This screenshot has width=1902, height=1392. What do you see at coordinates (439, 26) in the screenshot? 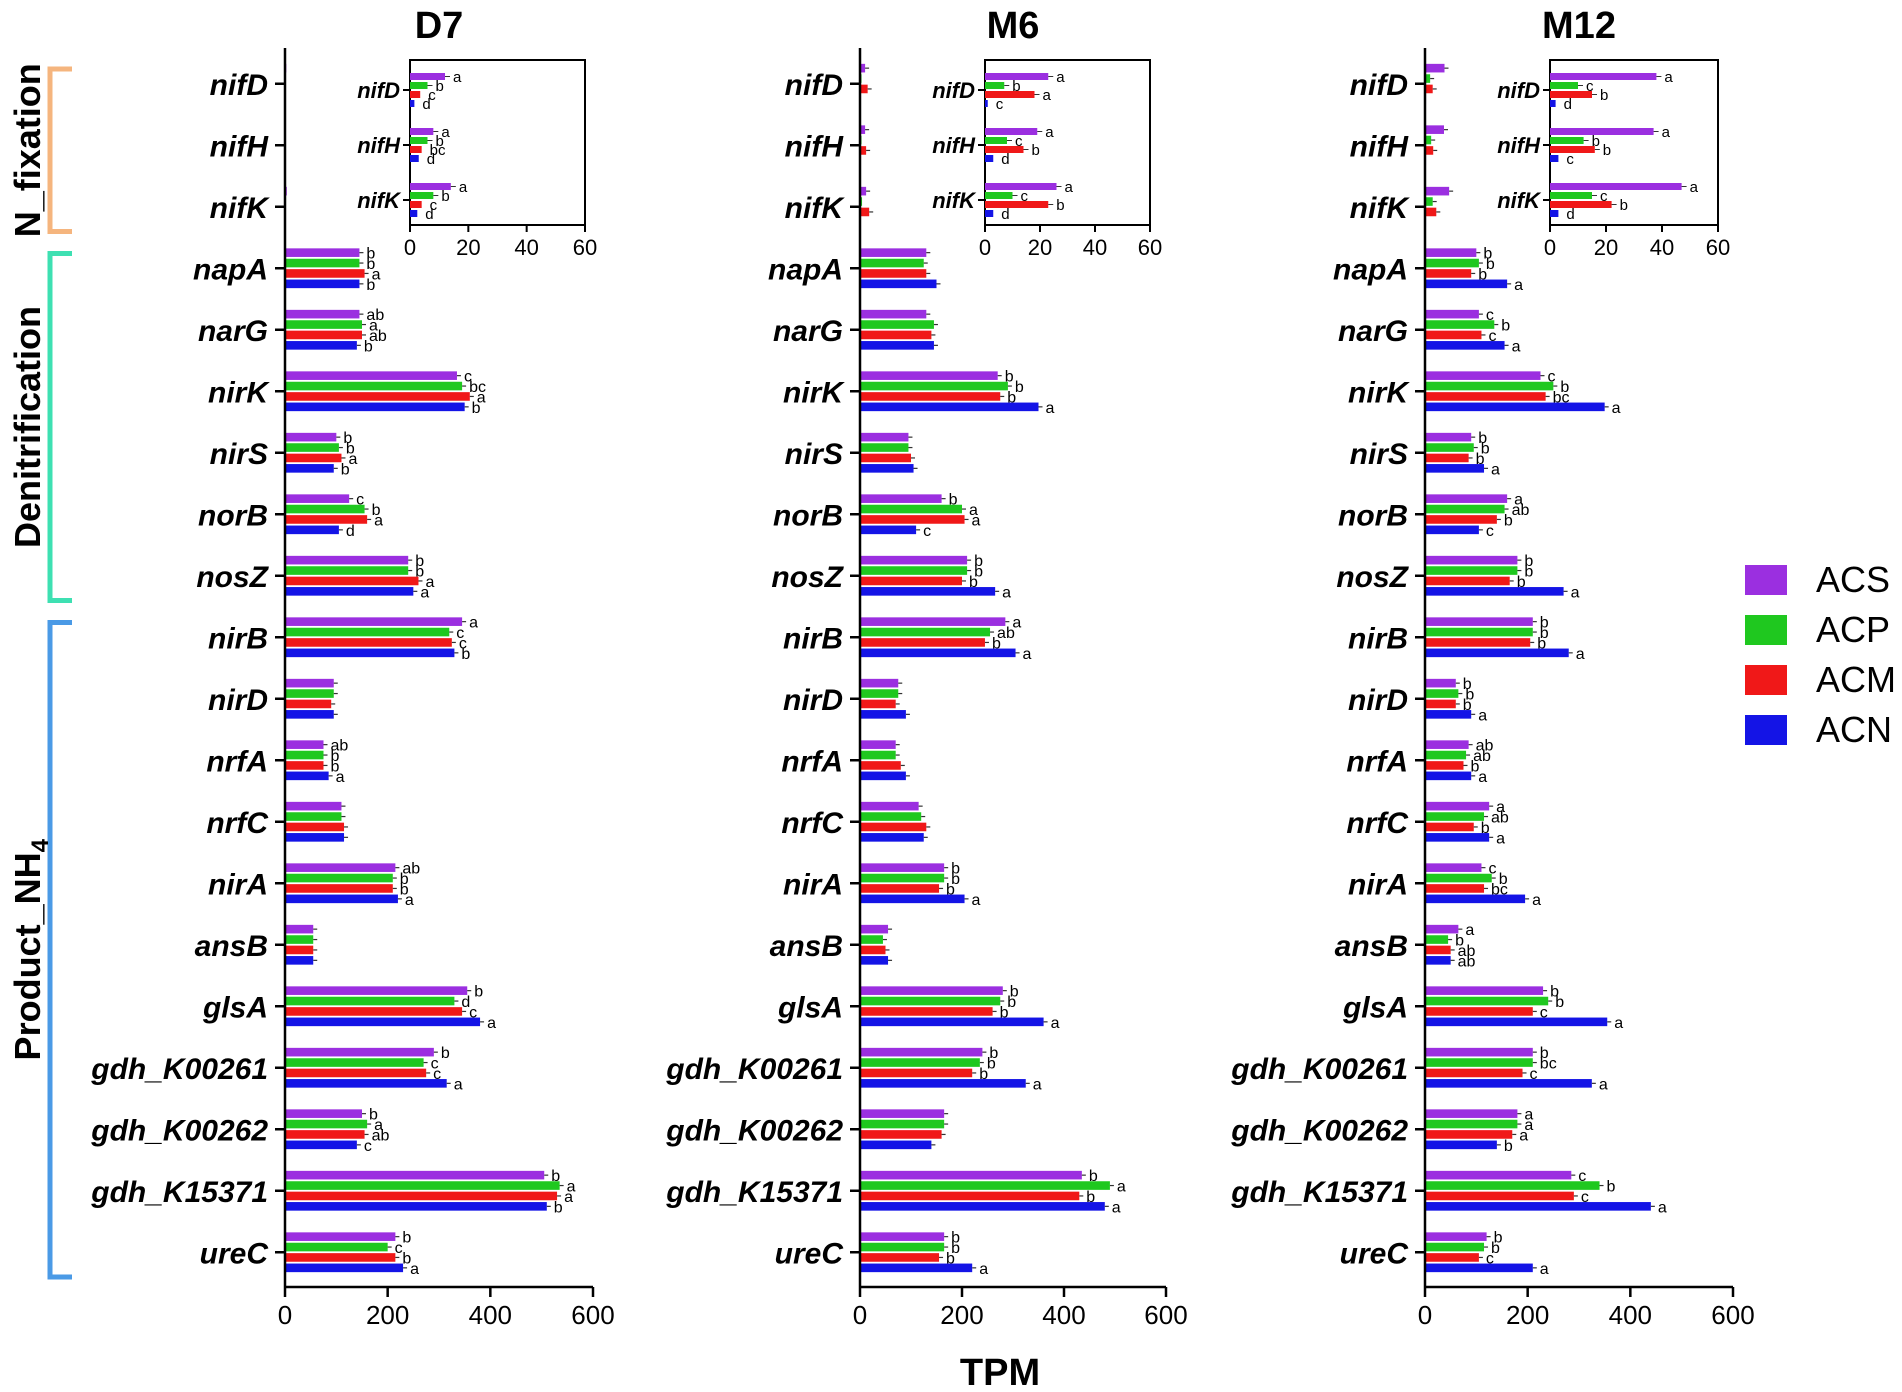
I see `panel-title: D7` at bounding box center [439, 26].